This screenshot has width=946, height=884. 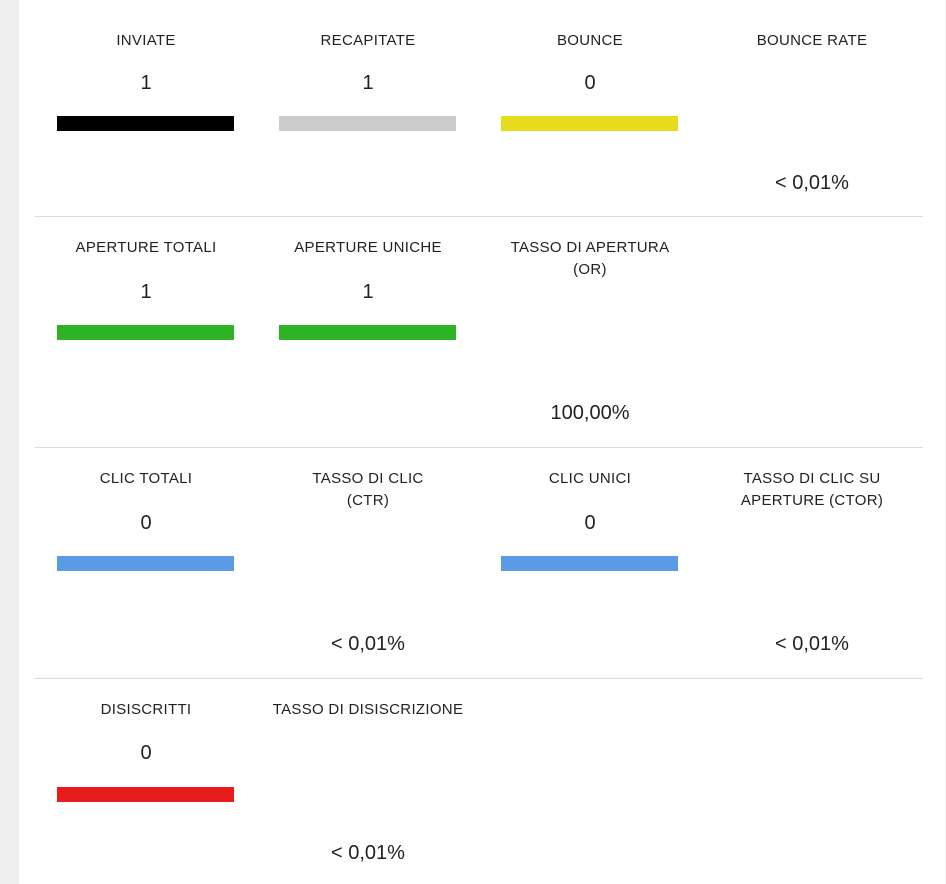 What do you see at coordinates (590, 40) in the screenshot?
I see `stat-title: BOUNCE` at bounding box center [590, 40].